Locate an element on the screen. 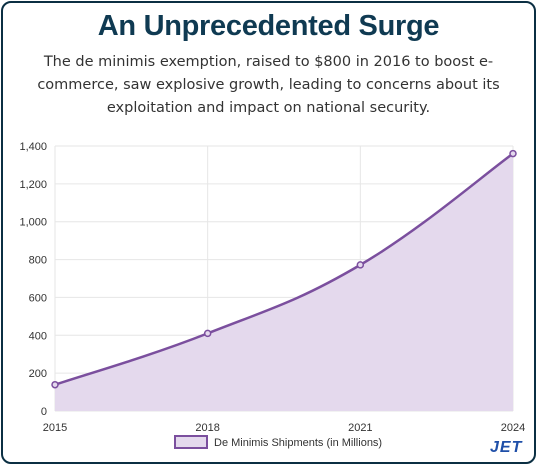  y-tick-label: 1,400 is located at coordinates (33, 147).